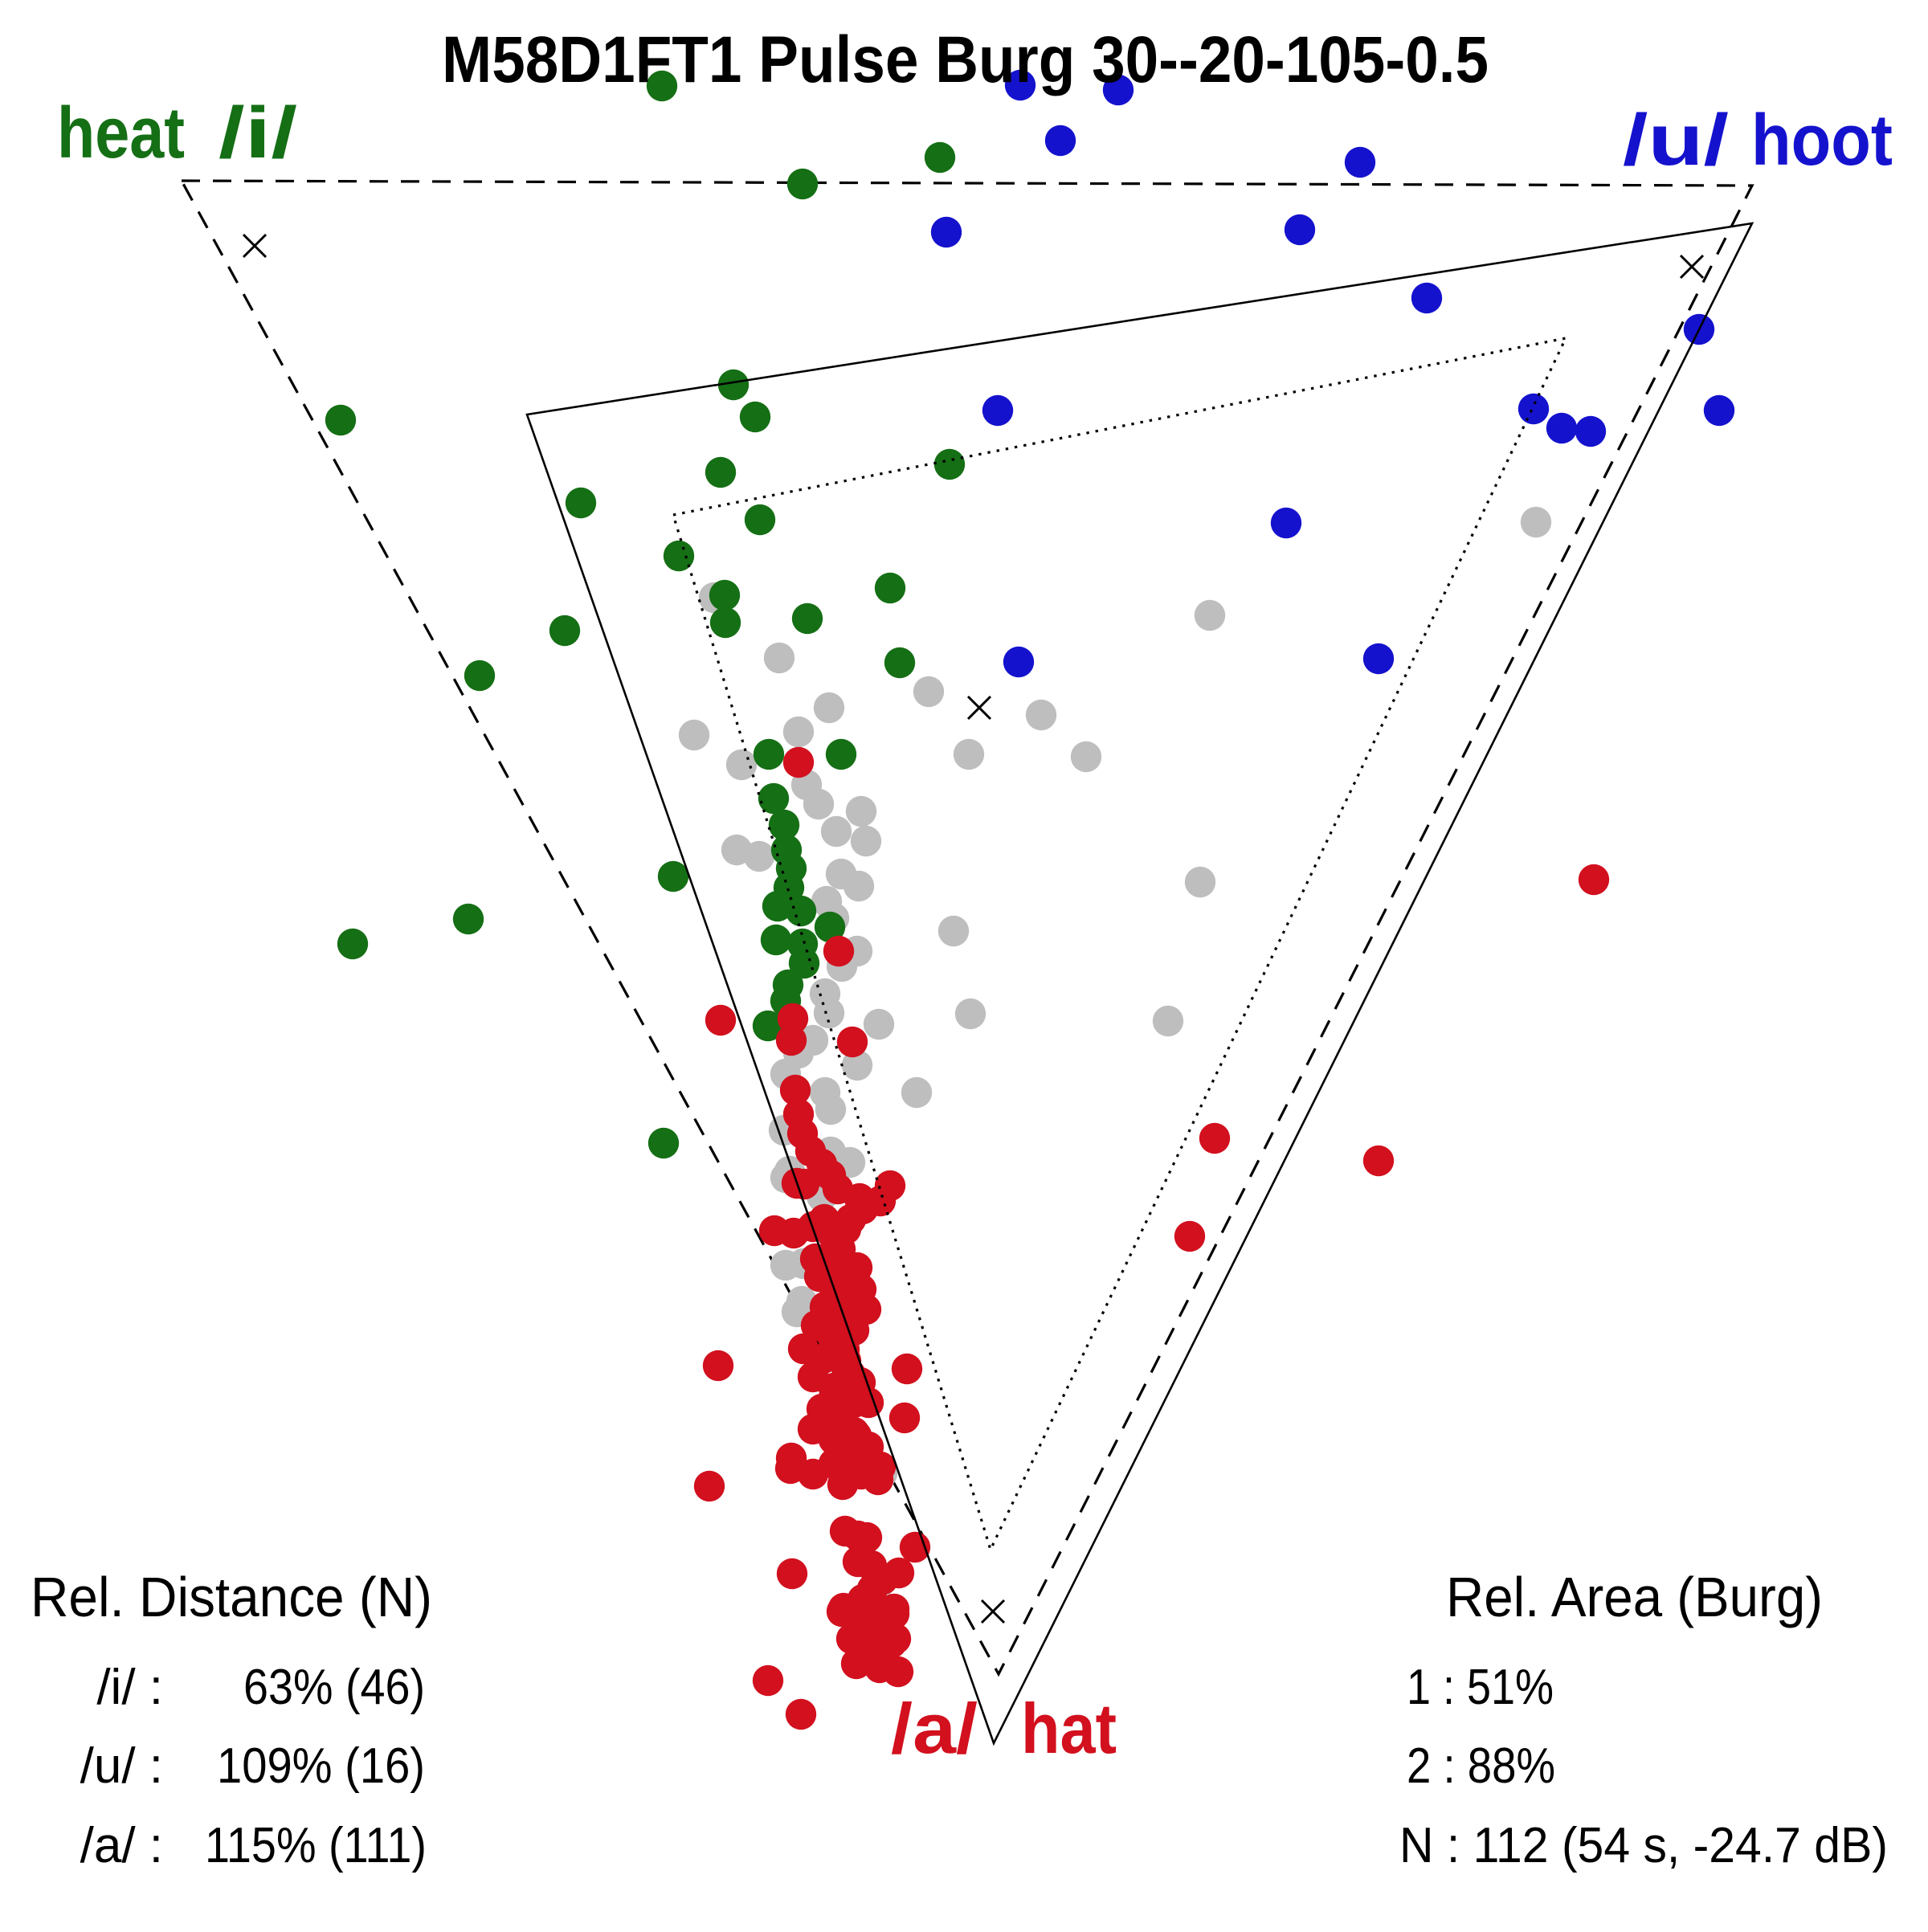 Image resolution: width=1928 pixels, height=1932 pixels. What do you see at coordinates (258, 134) in the screenshot?
I see `svg-text: /i/` at bounding box center [258, 134].